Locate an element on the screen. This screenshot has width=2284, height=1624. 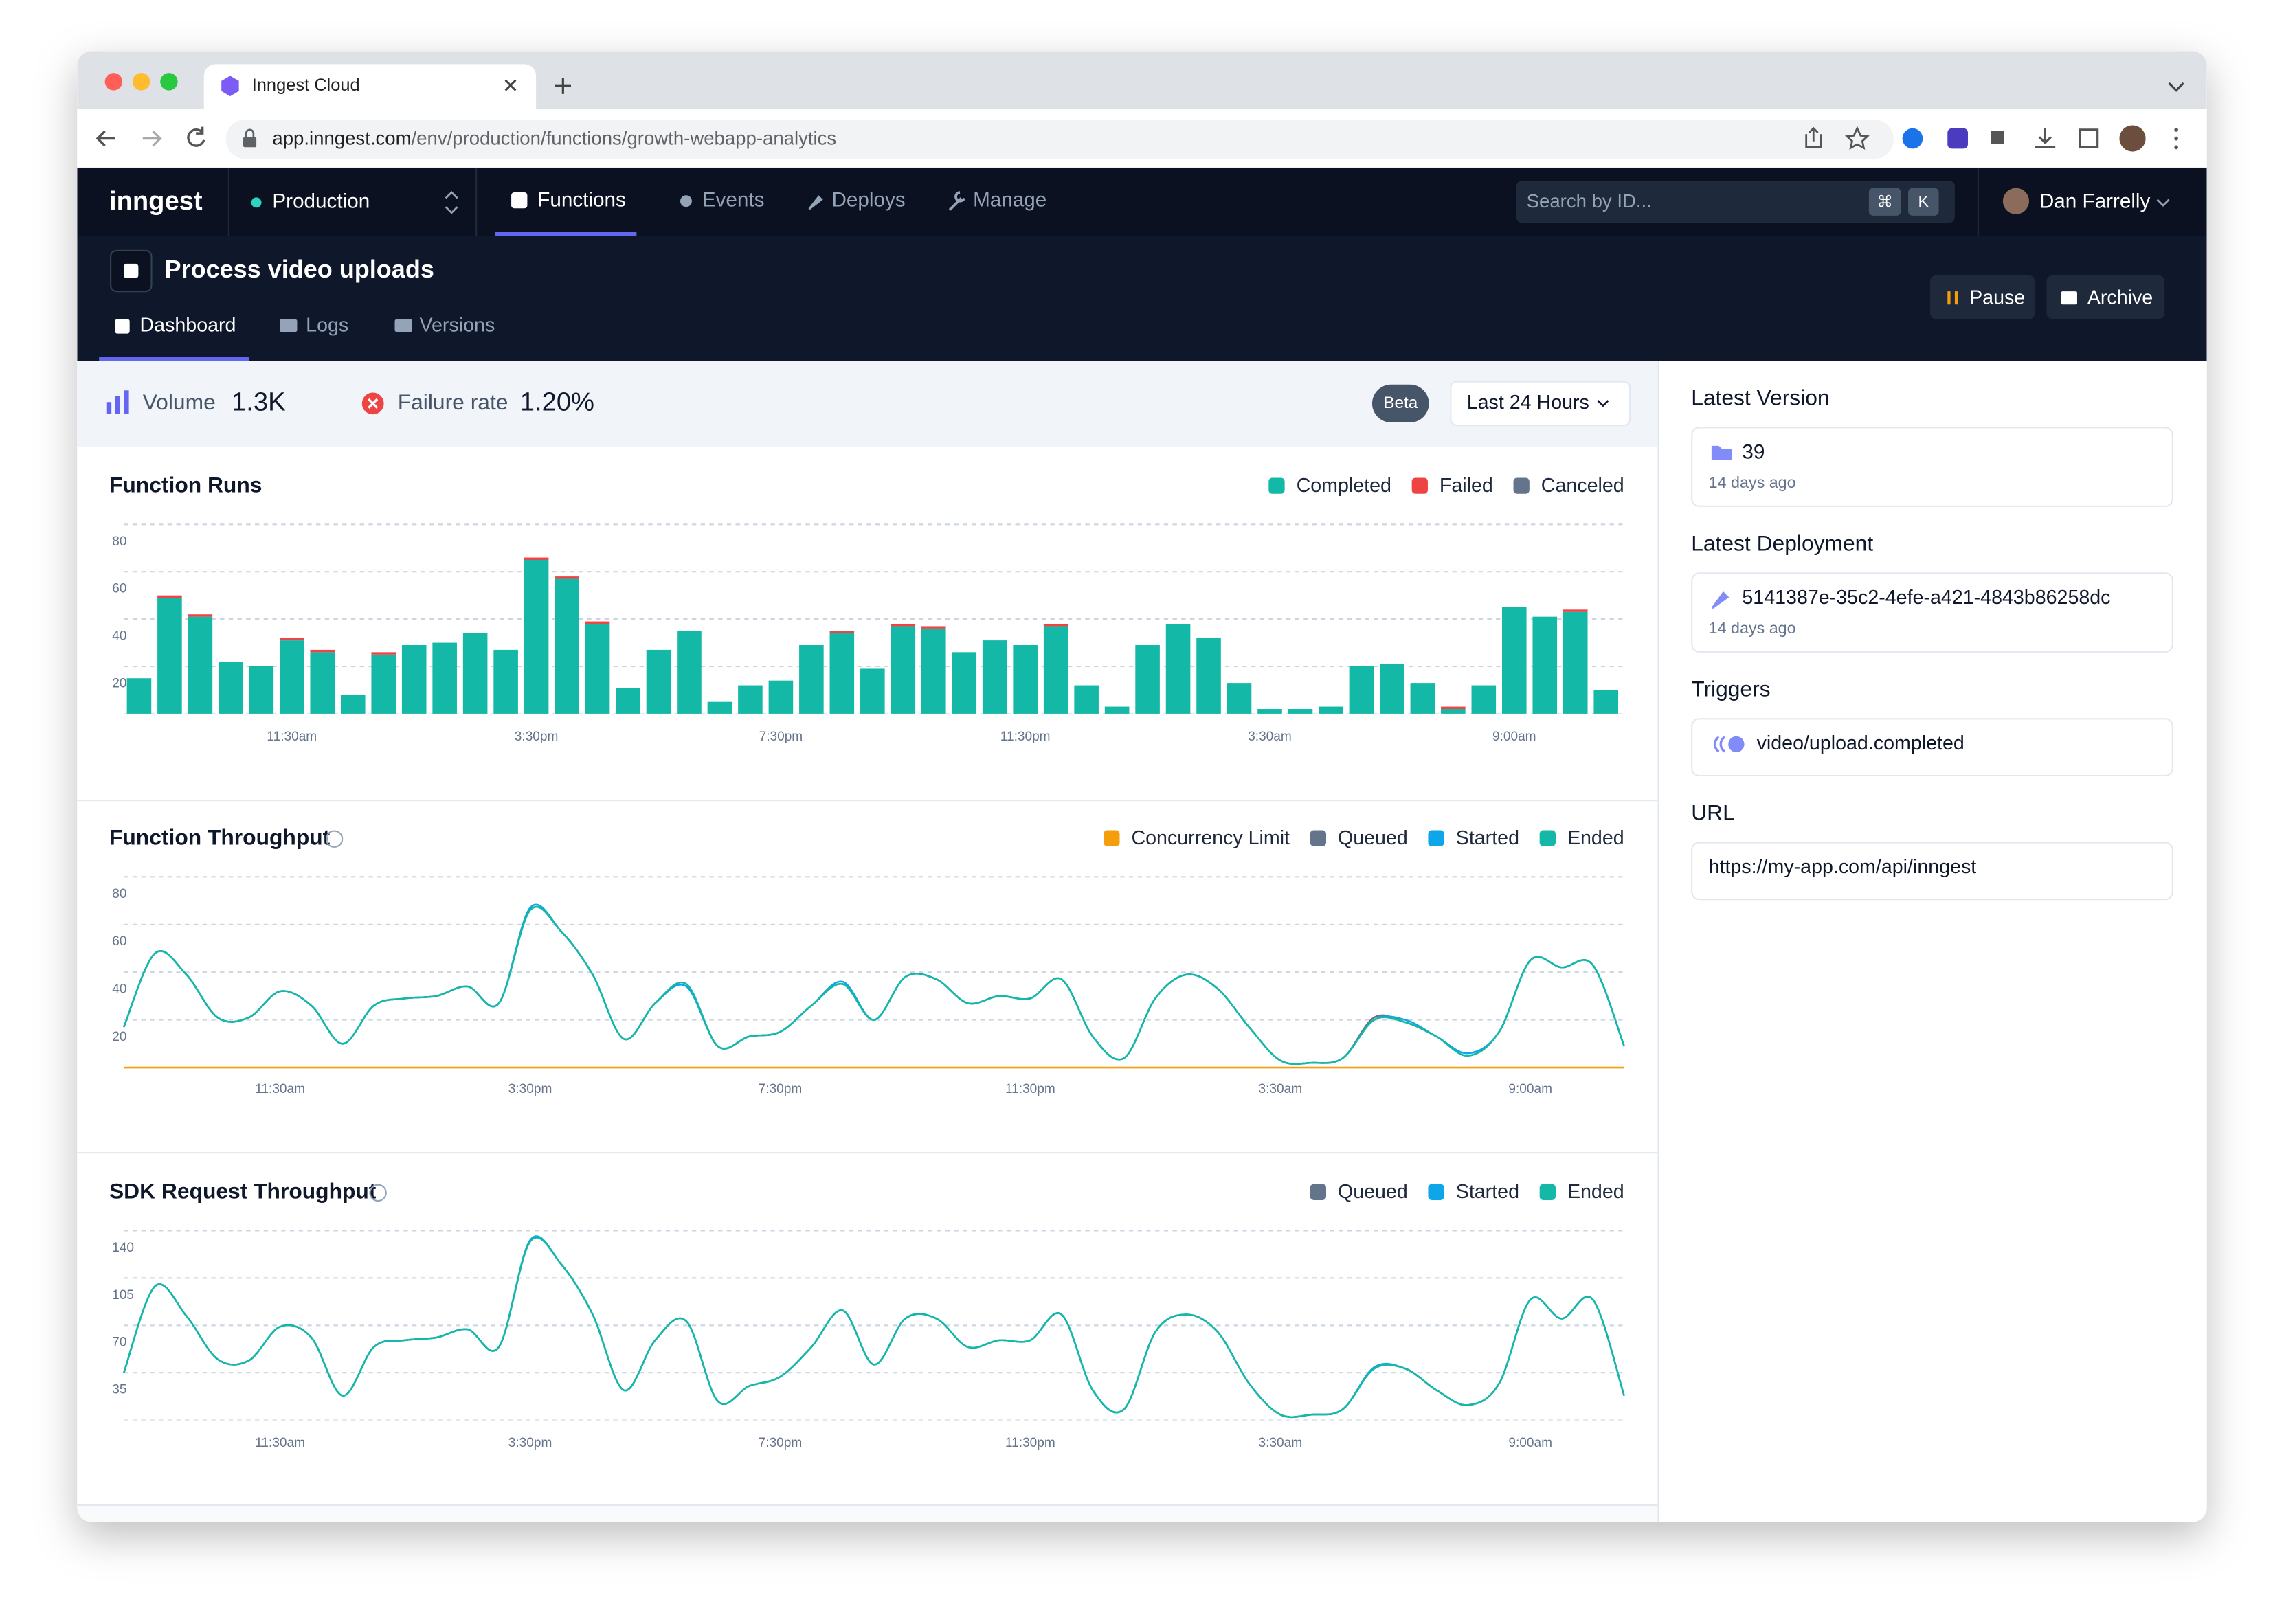
legend-label: Started is located at coordinates (1487, 838).